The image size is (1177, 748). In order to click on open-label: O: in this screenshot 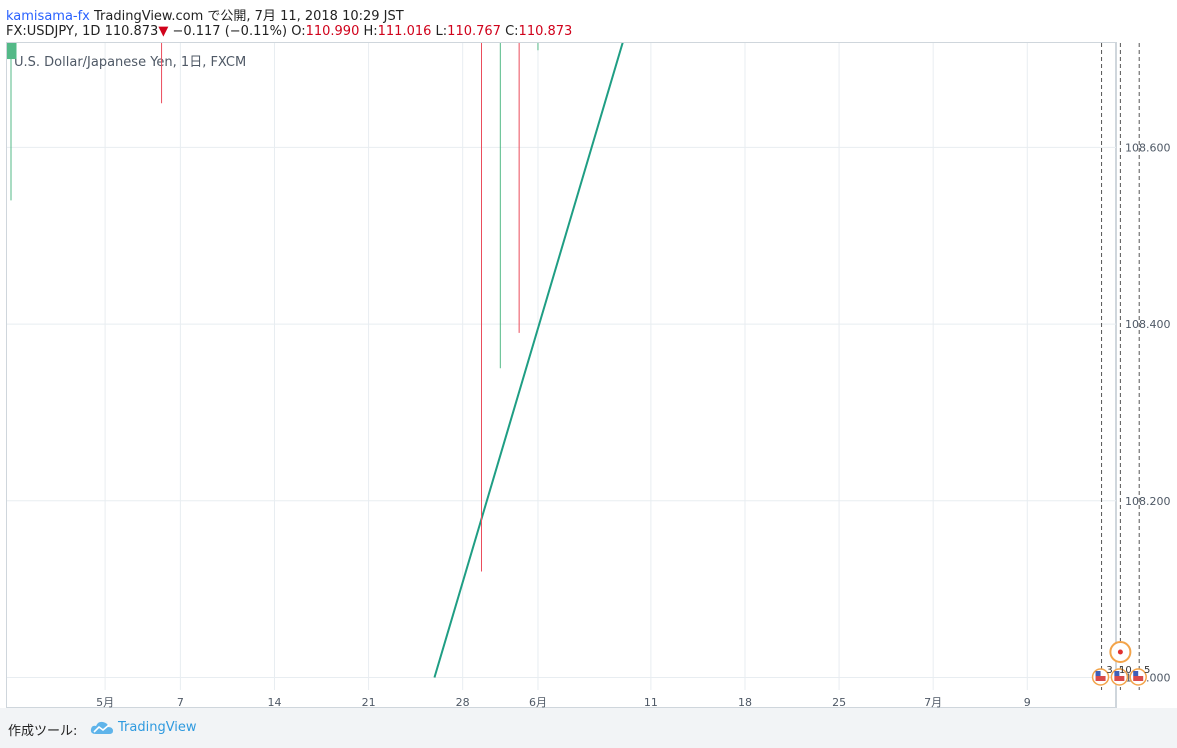, I will do `click(298, 31)`.